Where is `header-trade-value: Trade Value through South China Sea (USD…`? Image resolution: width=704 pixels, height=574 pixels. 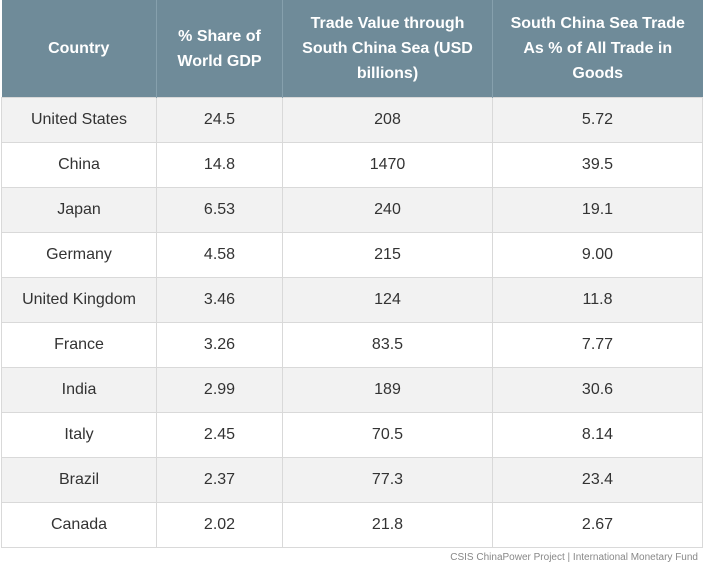
header-trade-value: Trade Value through South China Sea (USD… is located at coordinates (387, 49).